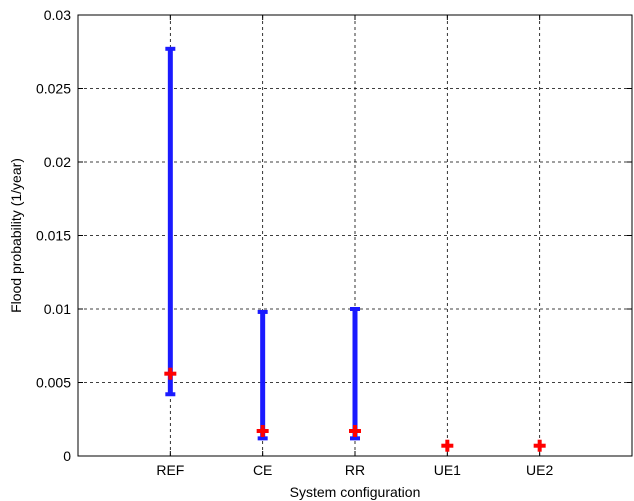 Image resolution: width=634 pixels, height=501 pixels. Describe the element at coordinates (262, 431) in the screenshot. I see `point-marker-ce` at that location.